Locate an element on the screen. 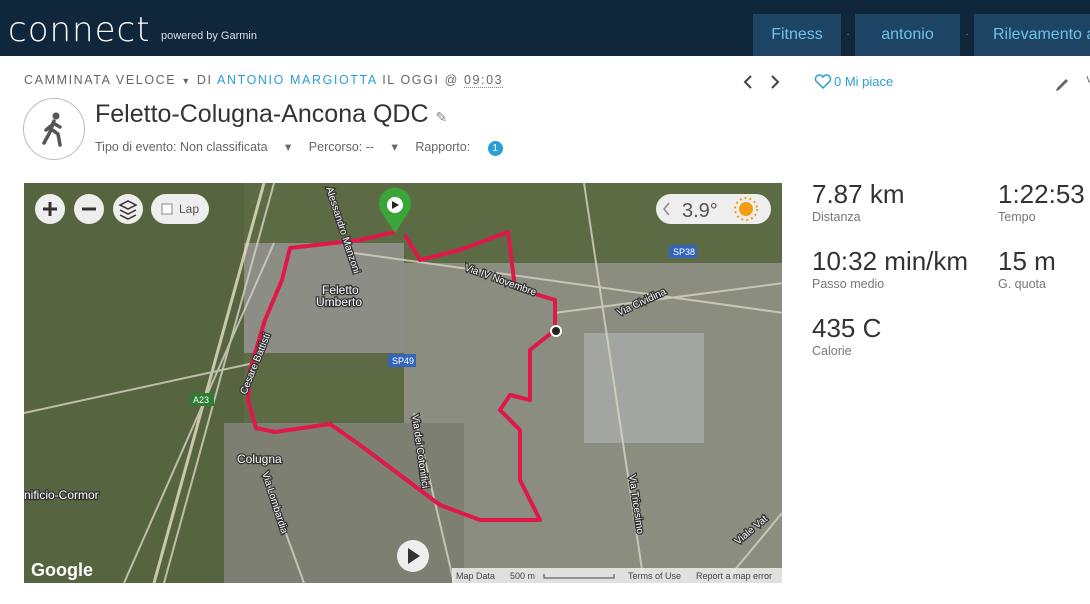  heart-icon is located at coordinates (823, 82).